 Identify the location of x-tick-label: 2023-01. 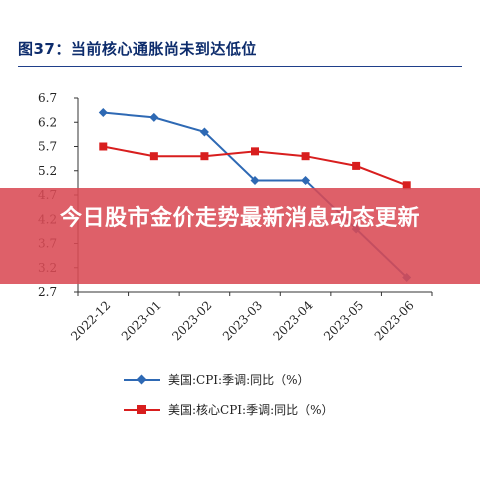
(141, 320).